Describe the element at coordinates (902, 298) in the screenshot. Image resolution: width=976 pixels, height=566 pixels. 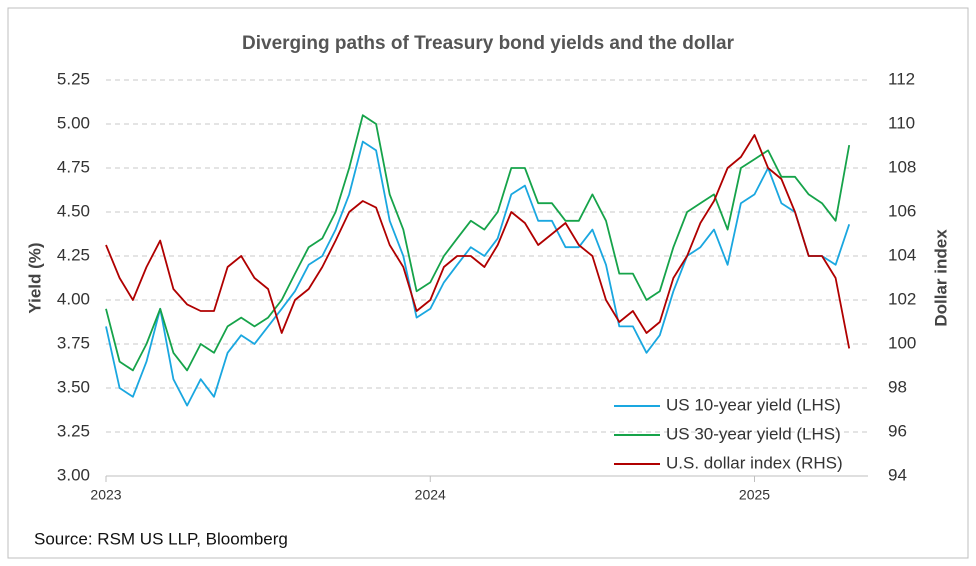
I see `y2-tick-label: 102` at that location.